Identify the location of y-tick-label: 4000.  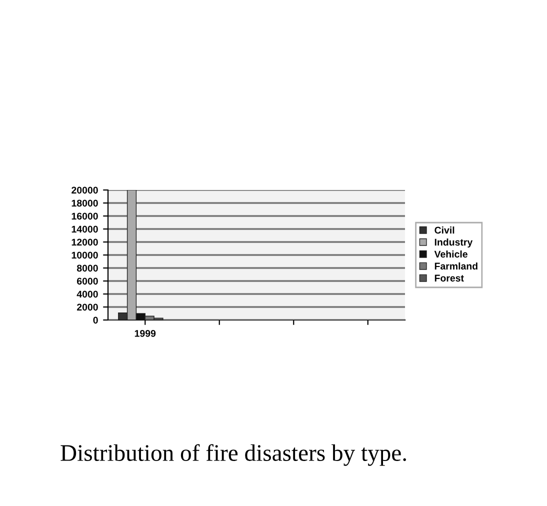
(87, 294).